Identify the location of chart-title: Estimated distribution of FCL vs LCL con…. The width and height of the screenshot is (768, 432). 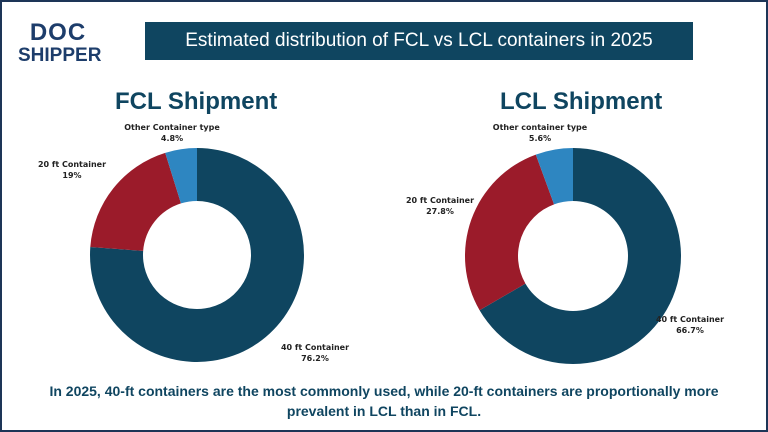
(419, 41).